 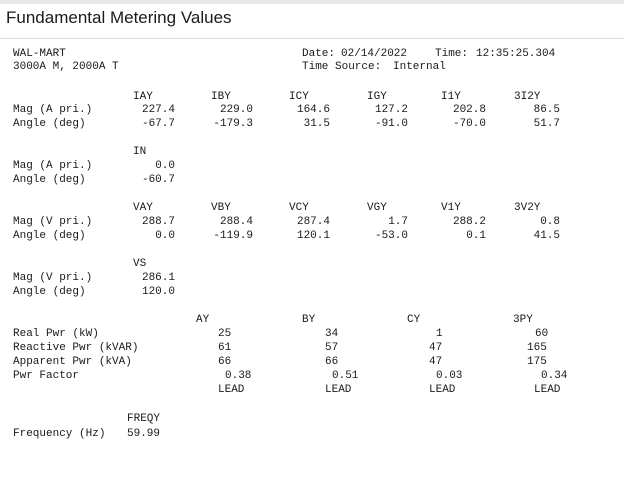 I want to click on current-mag-iby: 229.0, so click(x=236, y=110).